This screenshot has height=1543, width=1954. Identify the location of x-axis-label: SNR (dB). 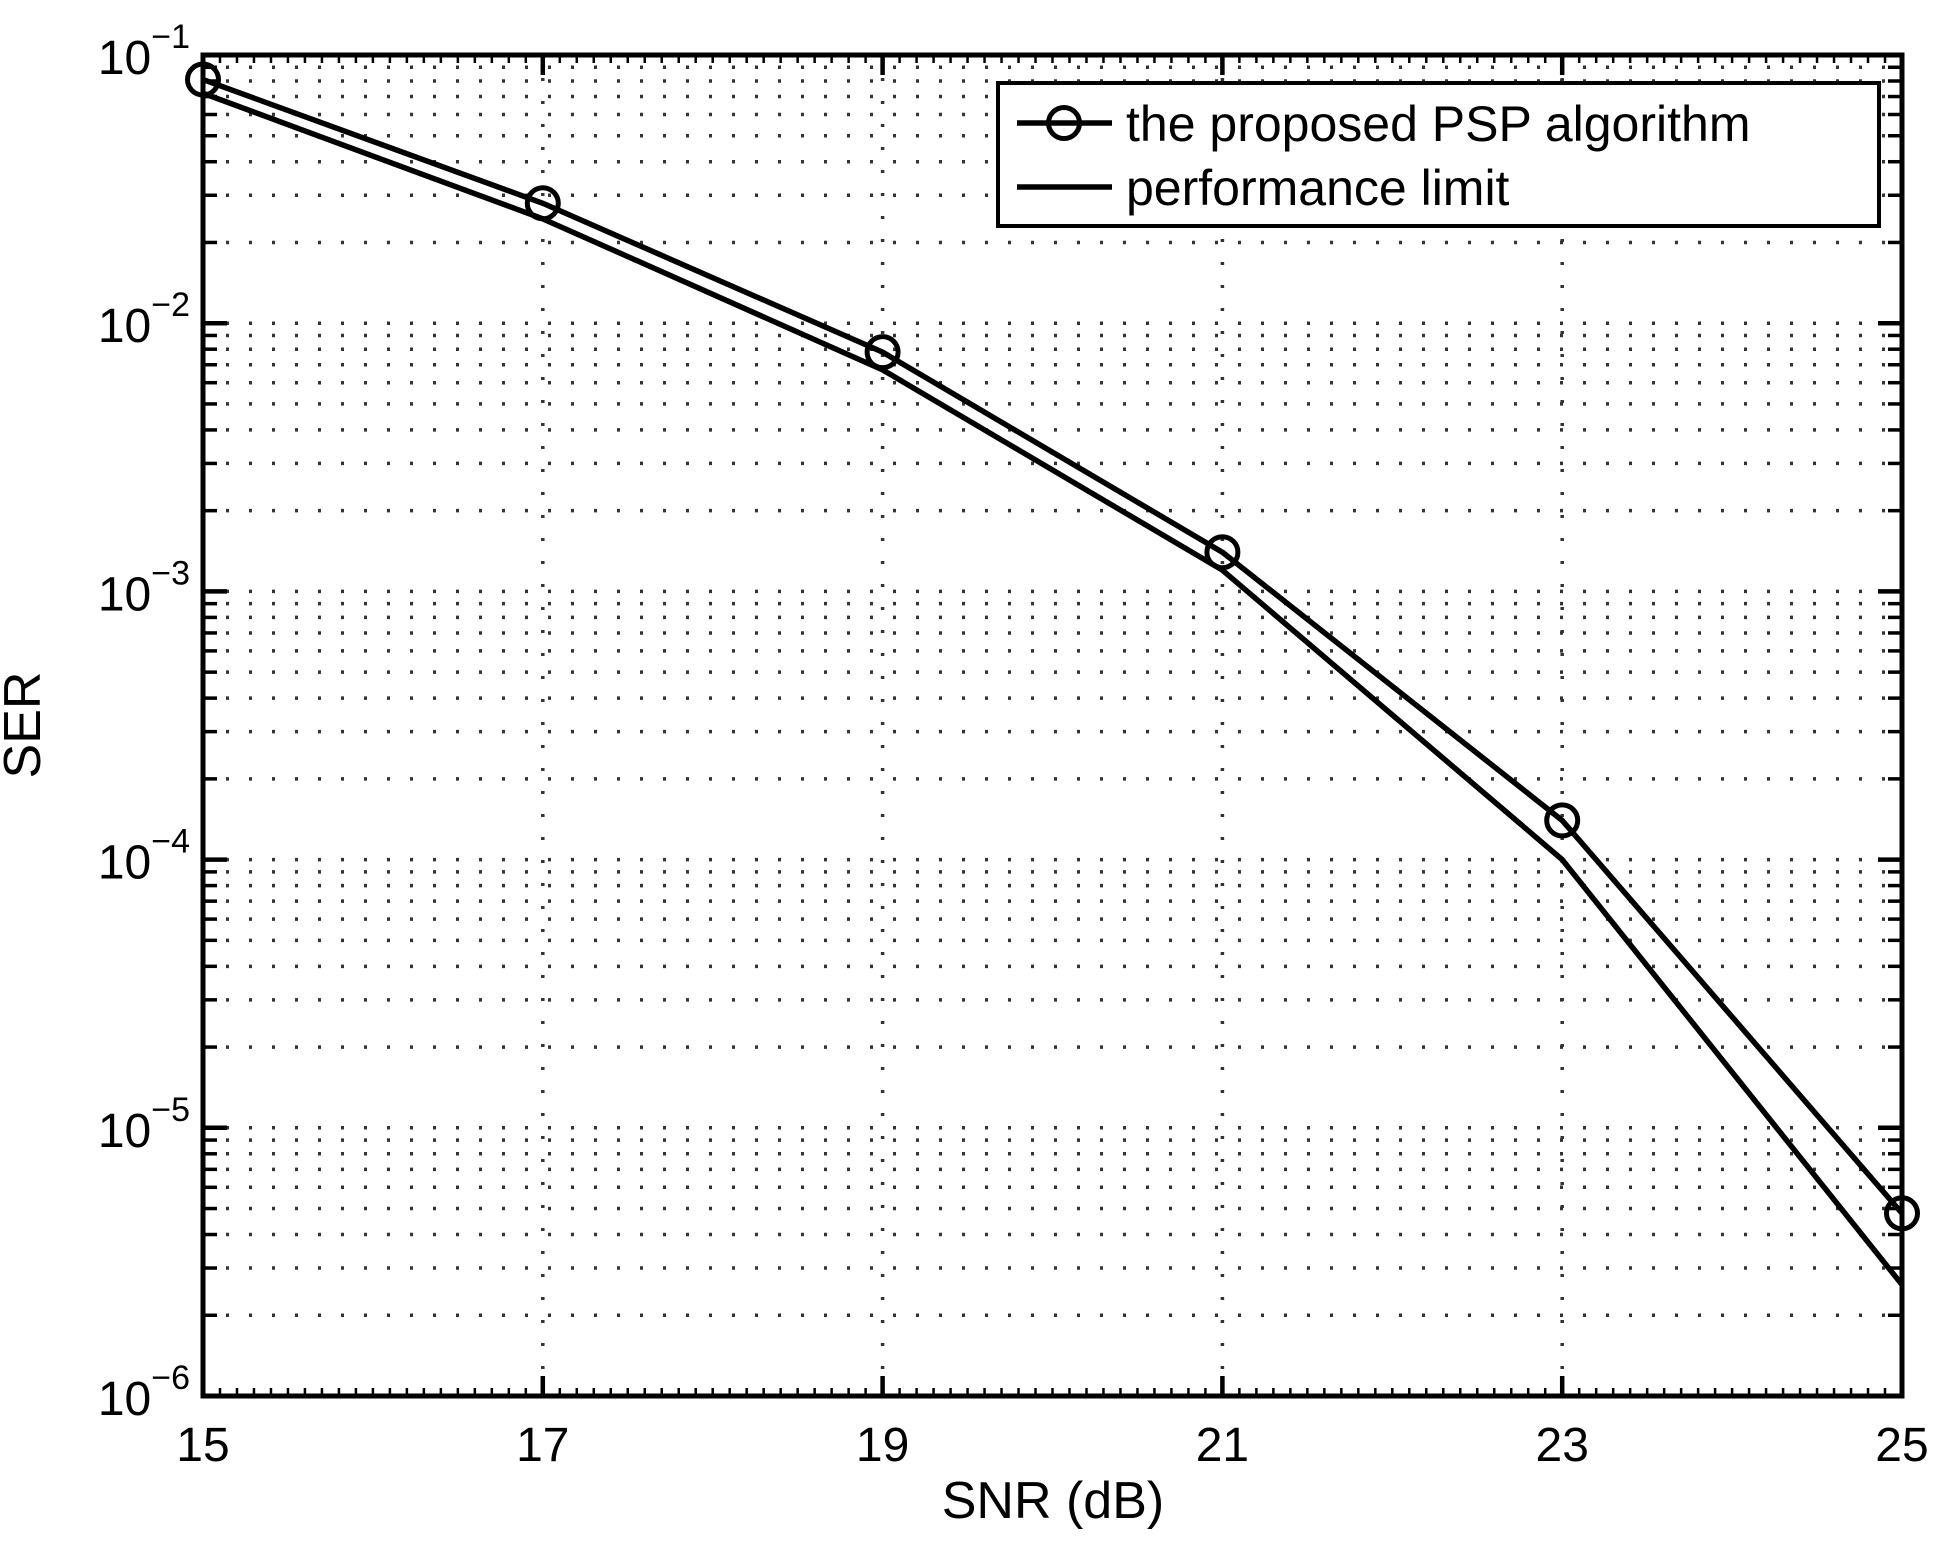
(1053, 1501).